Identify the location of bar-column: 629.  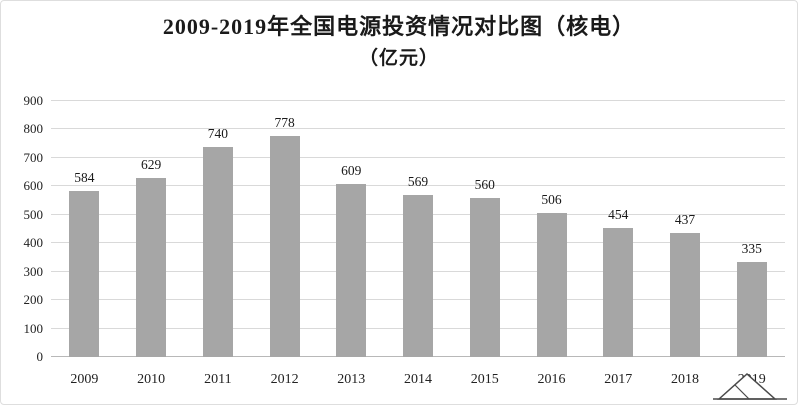
(151, 229).